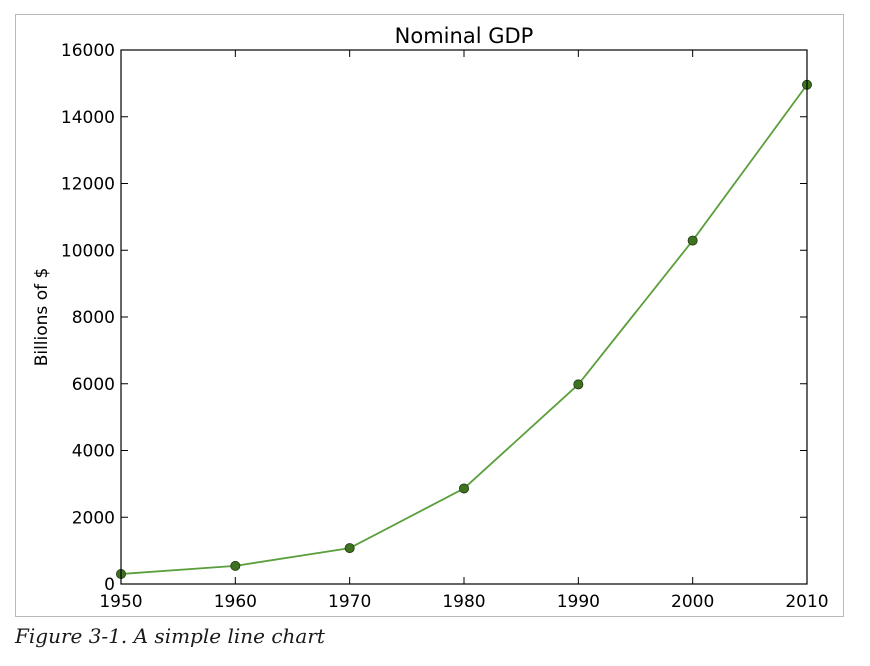  Describe the element at coordinates (93, 452) in the screenshot. I see `y-tick-label-4000: 4000` at that location.